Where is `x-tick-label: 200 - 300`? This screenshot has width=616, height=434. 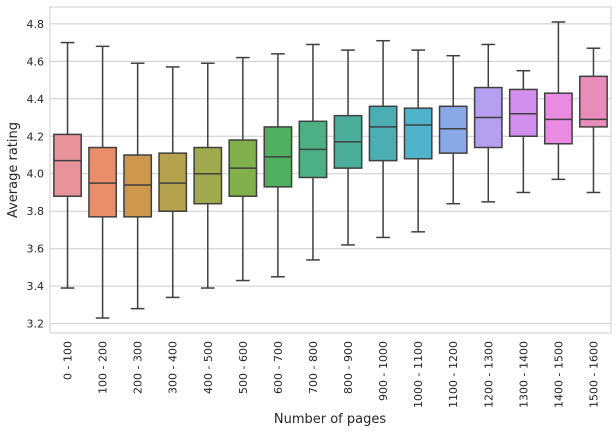 x-tick-label: 200 - 300 is located at coordinates (138, 367).